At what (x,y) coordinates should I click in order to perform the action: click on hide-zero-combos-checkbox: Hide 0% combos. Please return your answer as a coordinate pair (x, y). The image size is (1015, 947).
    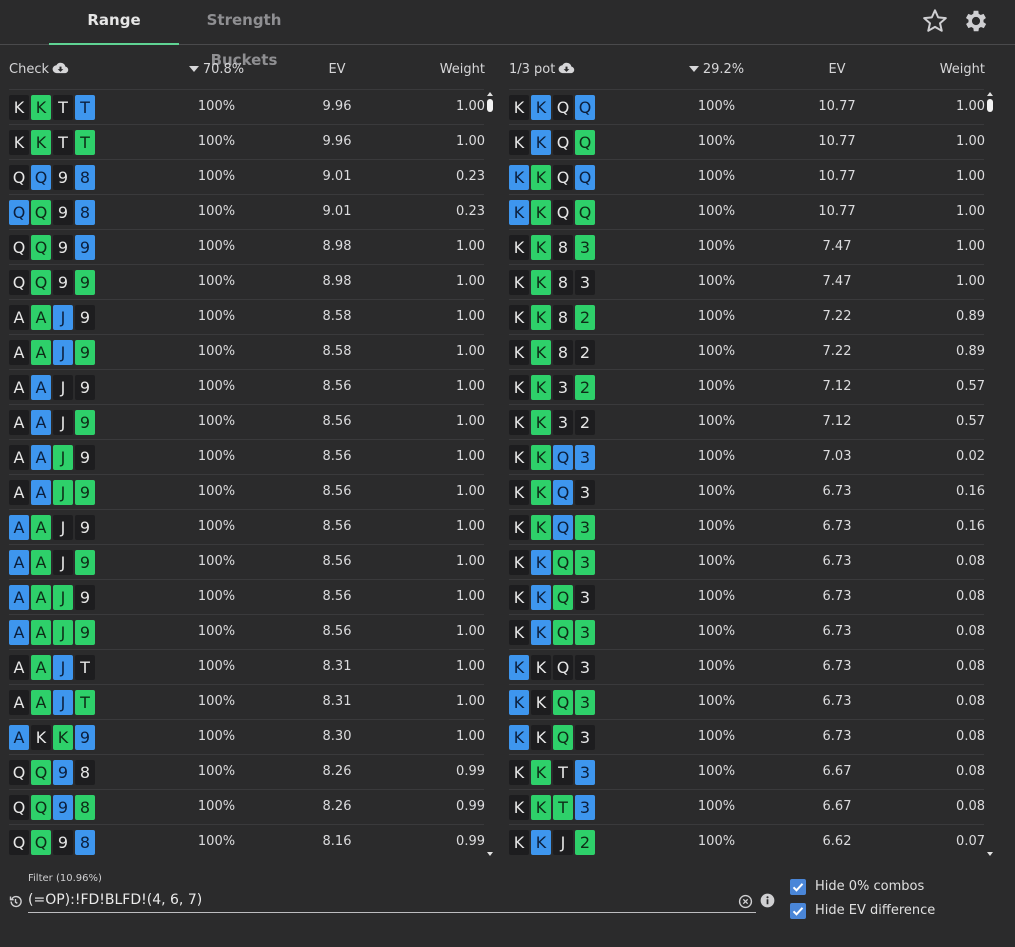
    Looking at the image, I should click on (880, 887).